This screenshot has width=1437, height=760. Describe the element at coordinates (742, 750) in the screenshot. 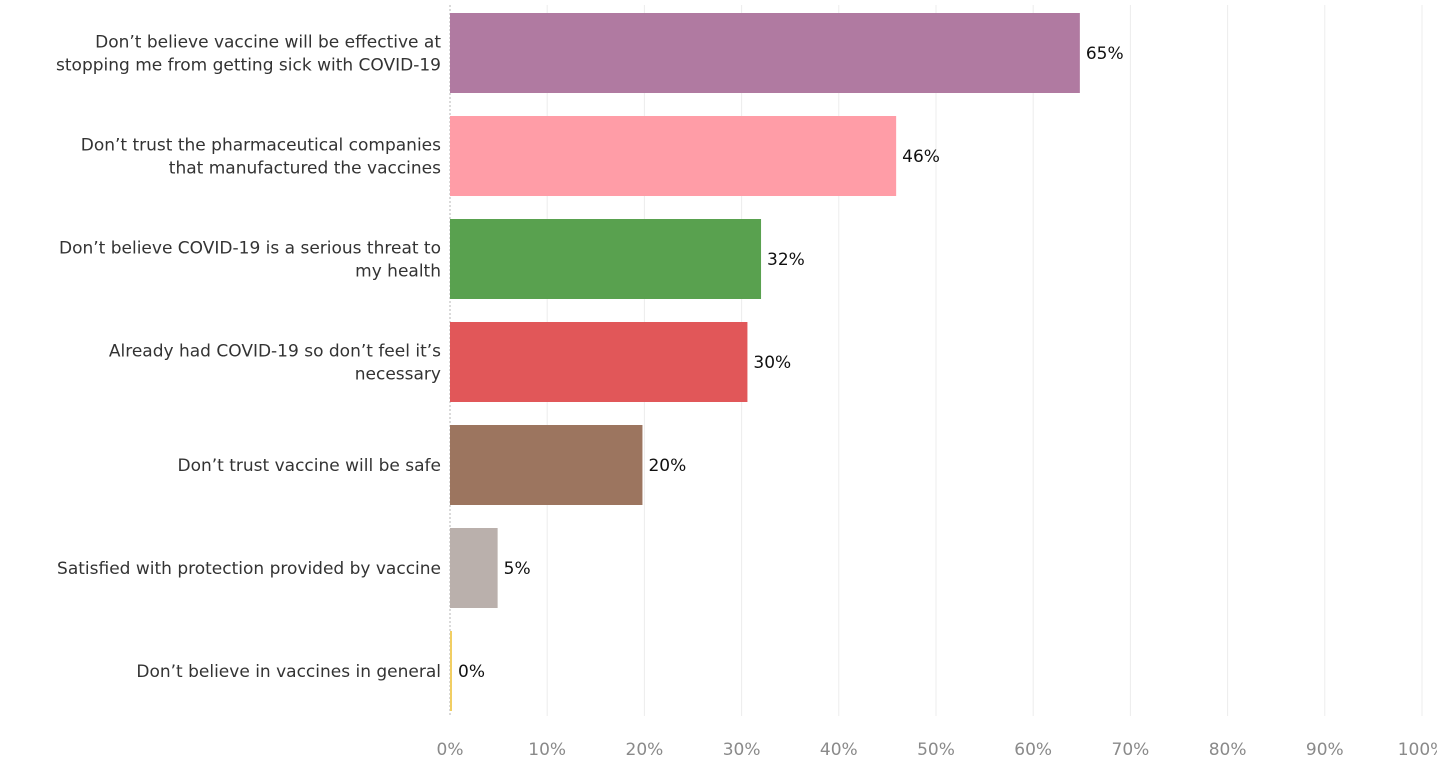

I see `x-tick-label: 30%` at that location.